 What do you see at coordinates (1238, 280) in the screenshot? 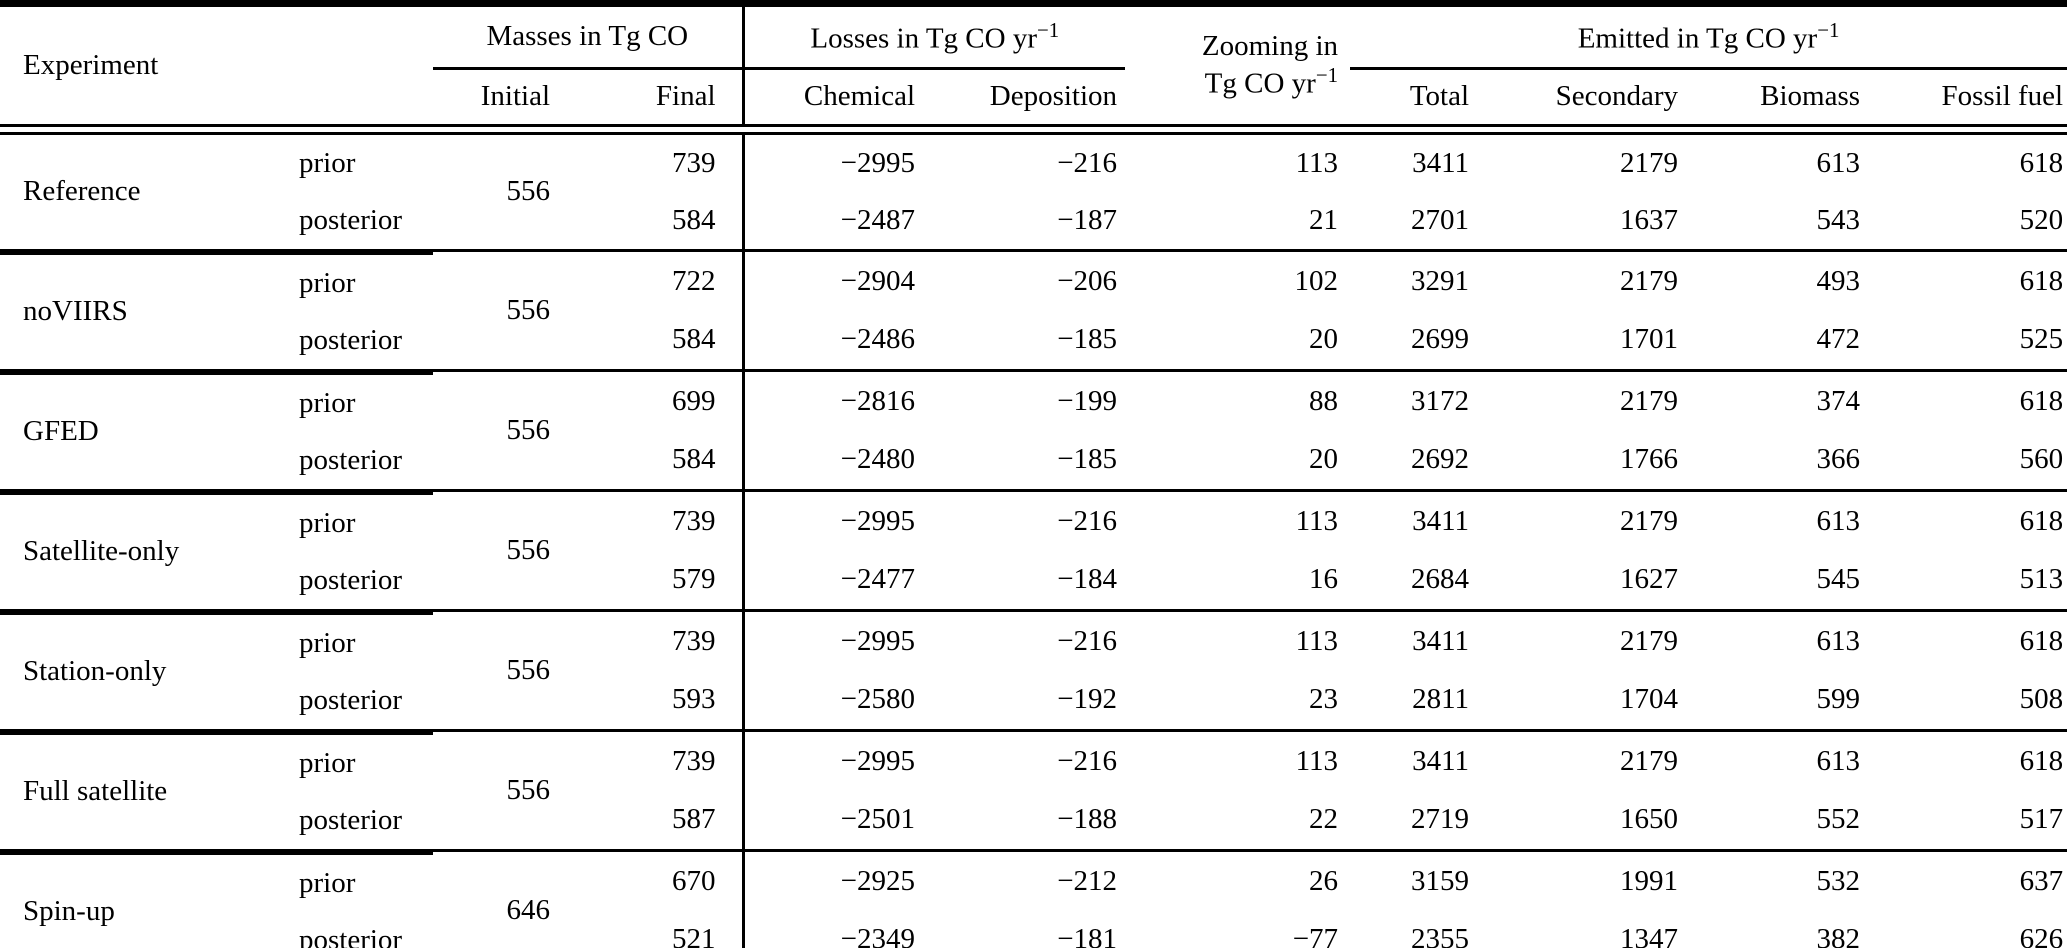
I see `zooming-value: 102` at bounding box center [1238, 280].